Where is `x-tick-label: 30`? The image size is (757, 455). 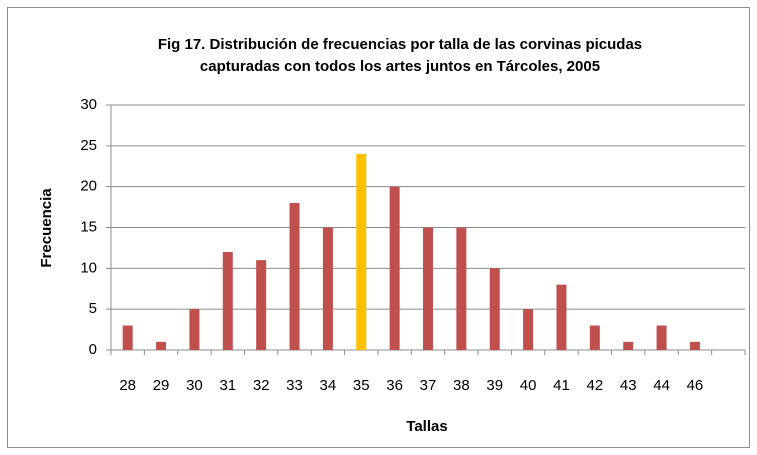
x-tick-label: 30 is located at coordinates (194, 385).